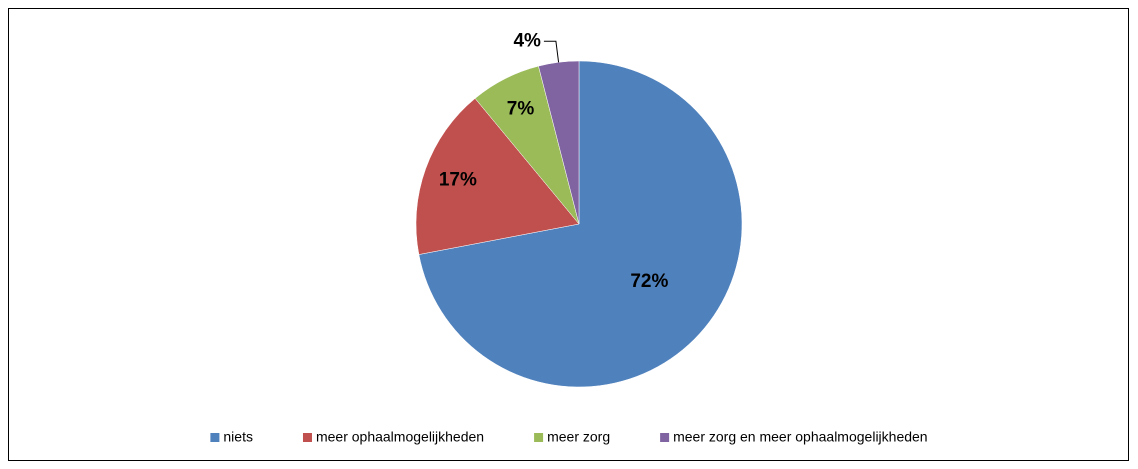 The height and width of the screenshot is (469, 1138). I want to click on legend-label: niets, so click(238, 437).